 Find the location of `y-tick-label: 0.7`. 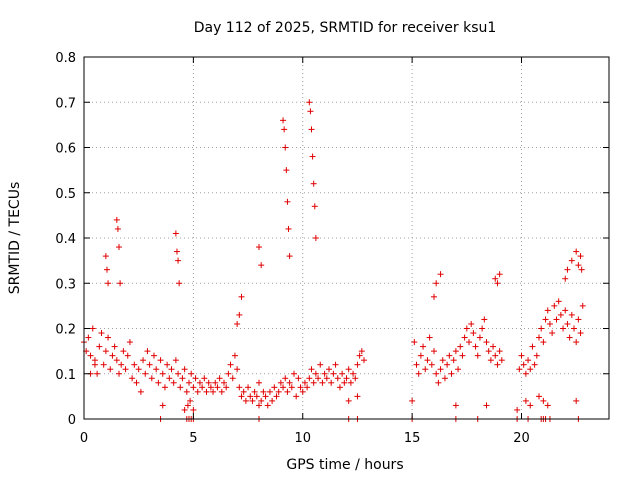

y-tick-label: 0.7 is located at coordinates (65, 103).